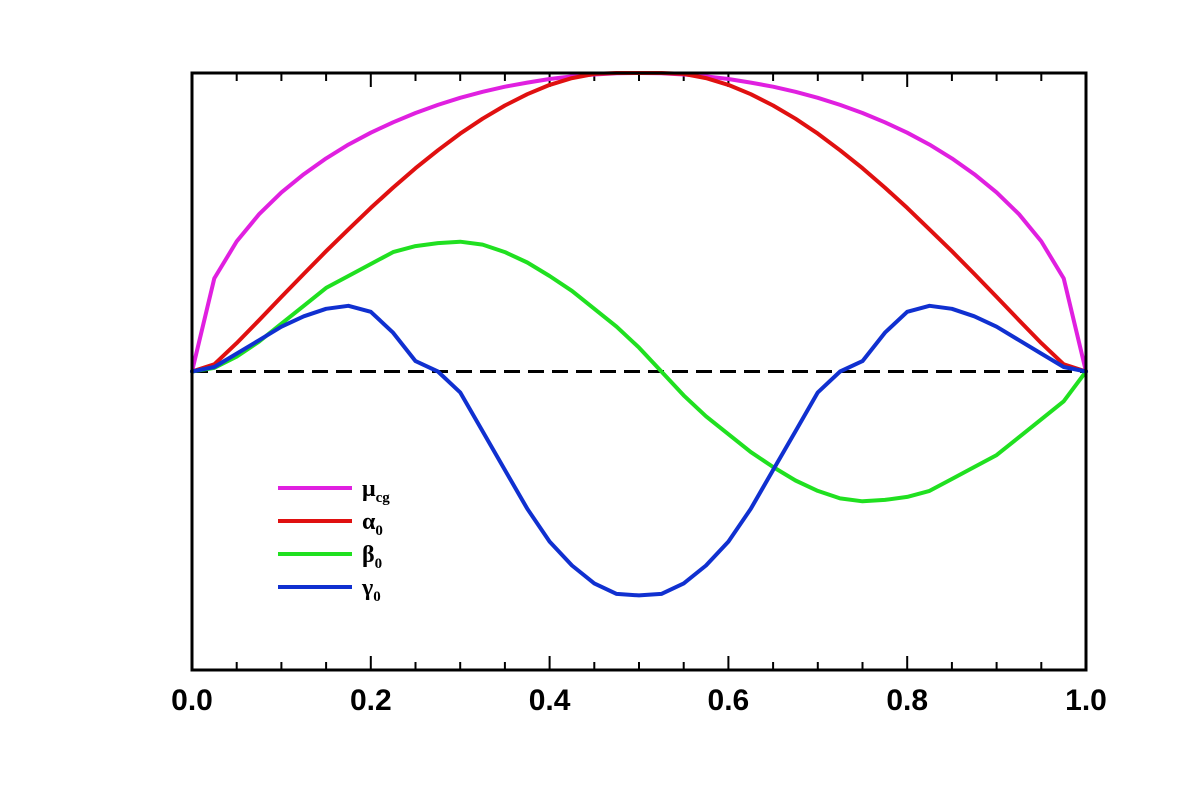 The width and height of the screenshot is (1200, 800). What do you see at coordinates (371, 700) in the screenshot?
I see `x-tick-label: 0.2` at bounding box center [371, 700].